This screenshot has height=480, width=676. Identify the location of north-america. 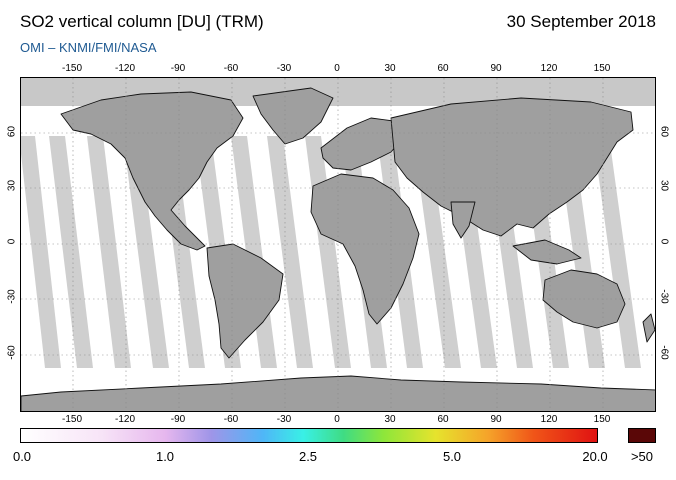
(152, 171).